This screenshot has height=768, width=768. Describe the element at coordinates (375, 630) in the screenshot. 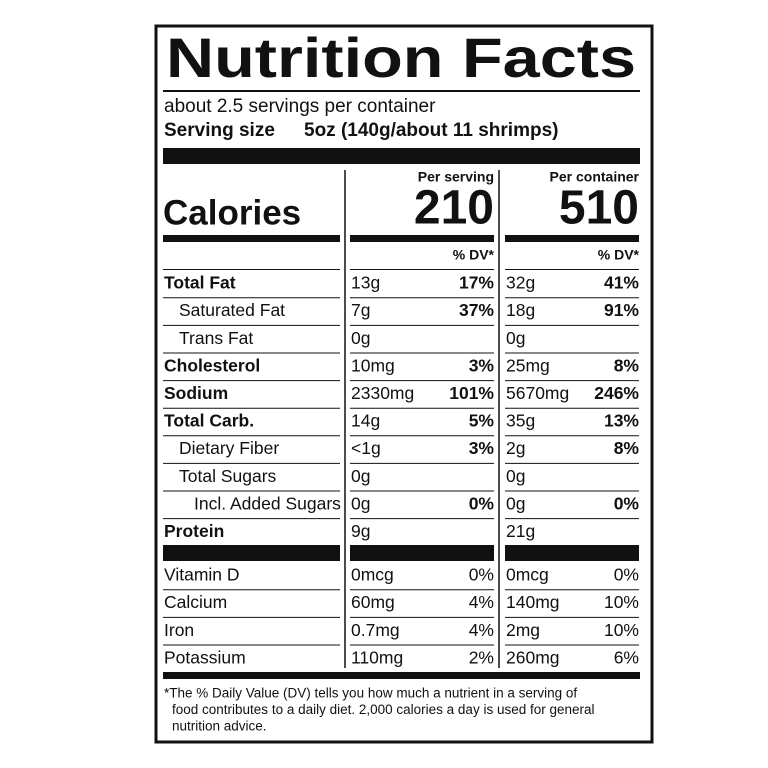

I see `amount: 0.7mg` at that location.